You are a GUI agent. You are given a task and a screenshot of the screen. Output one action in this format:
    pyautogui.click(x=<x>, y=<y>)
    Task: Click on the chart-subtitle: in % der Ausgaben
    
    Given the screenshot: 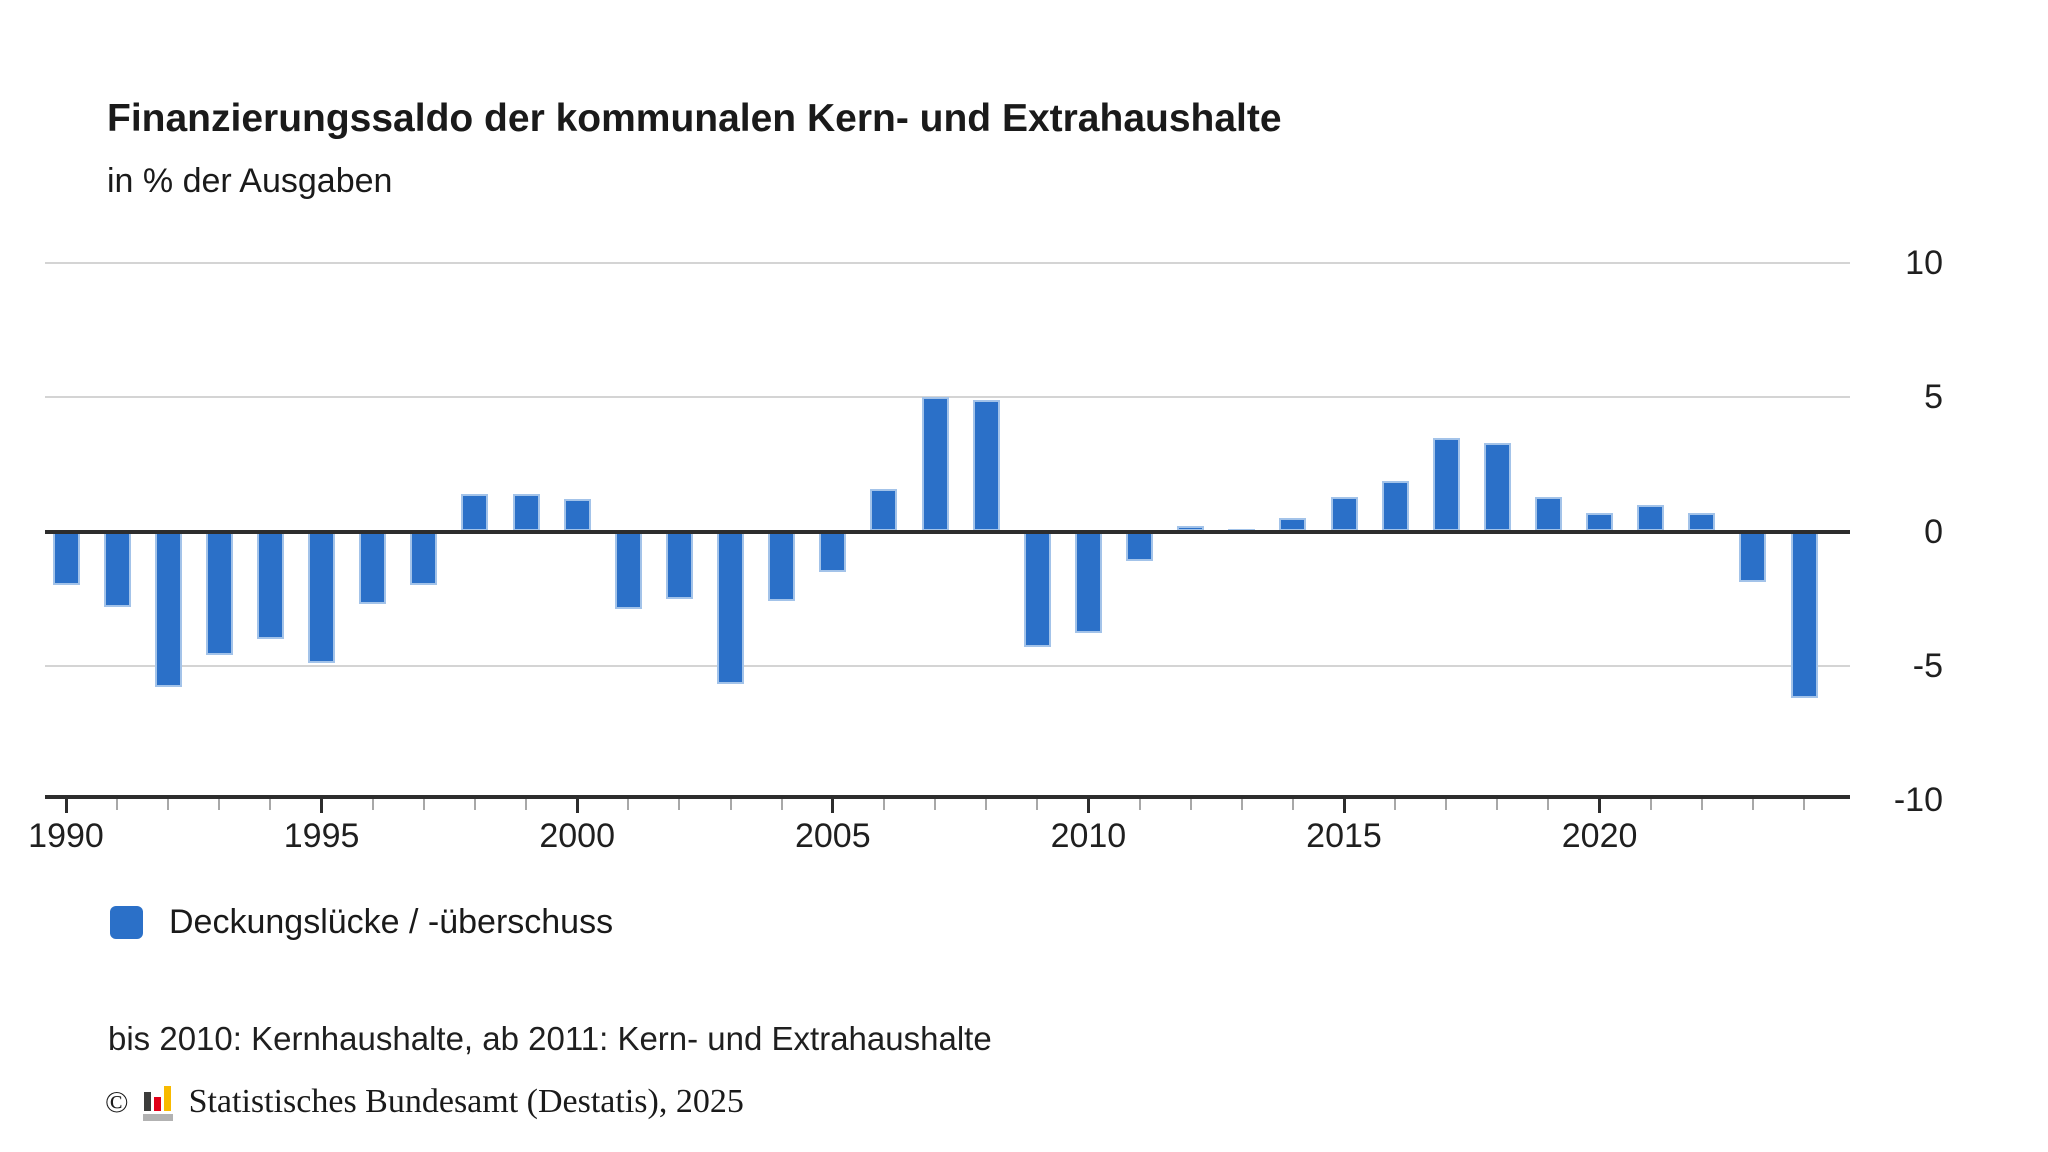 What is the action you would take?
    pyautogui.click(x=250, y=181)
    